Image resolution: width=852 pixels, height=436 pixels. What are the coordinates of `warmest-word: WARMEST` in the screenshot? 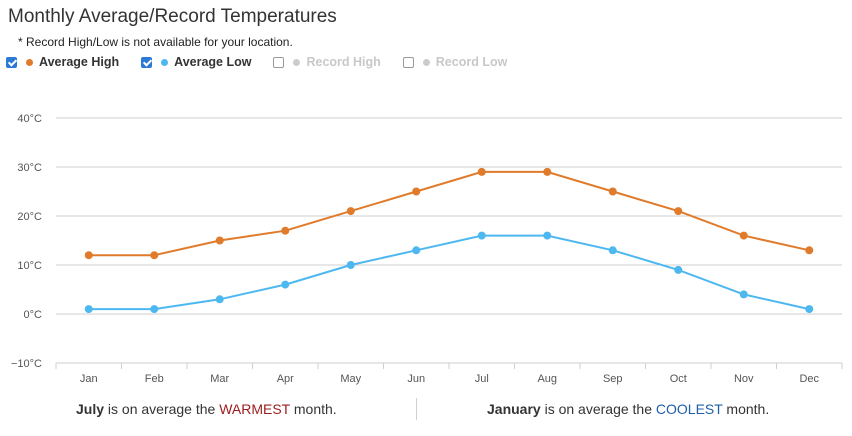 It's located at (254, 409).